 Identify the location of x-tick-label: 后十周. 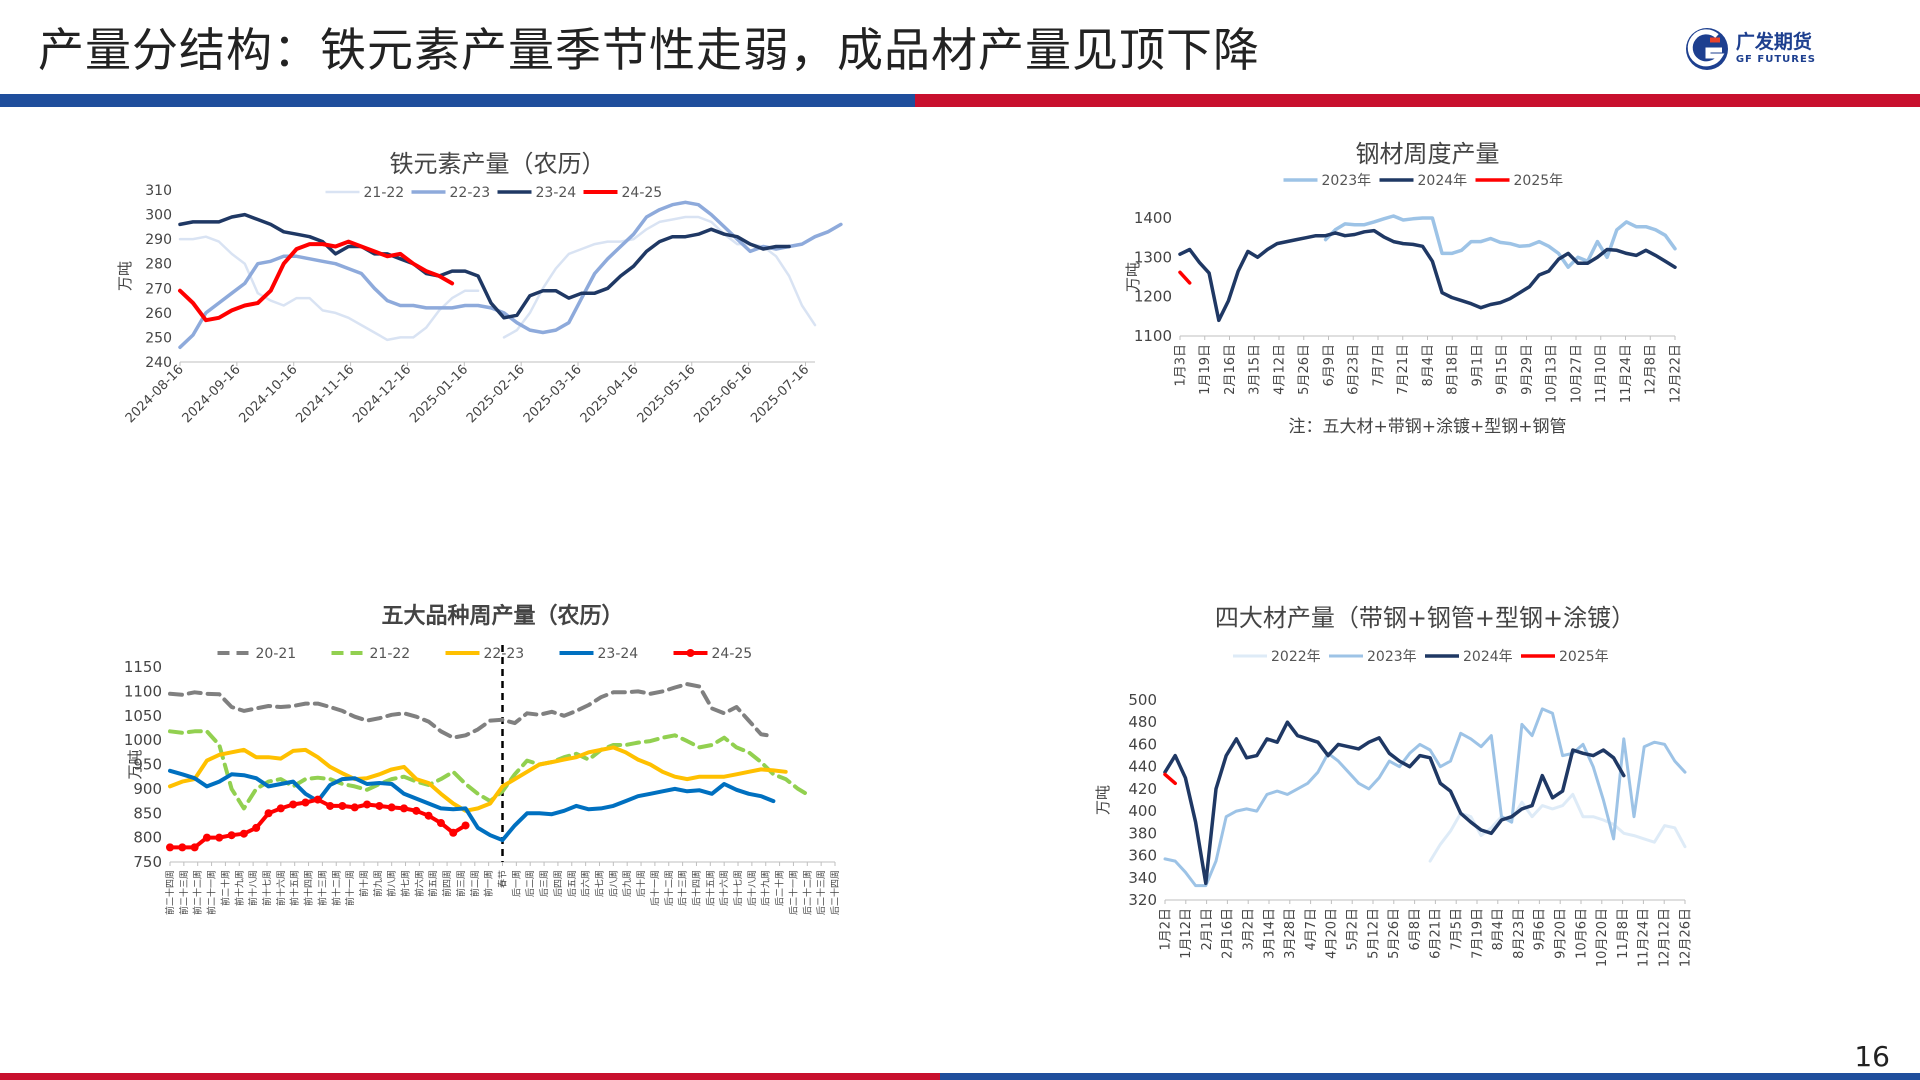
(641, 883).